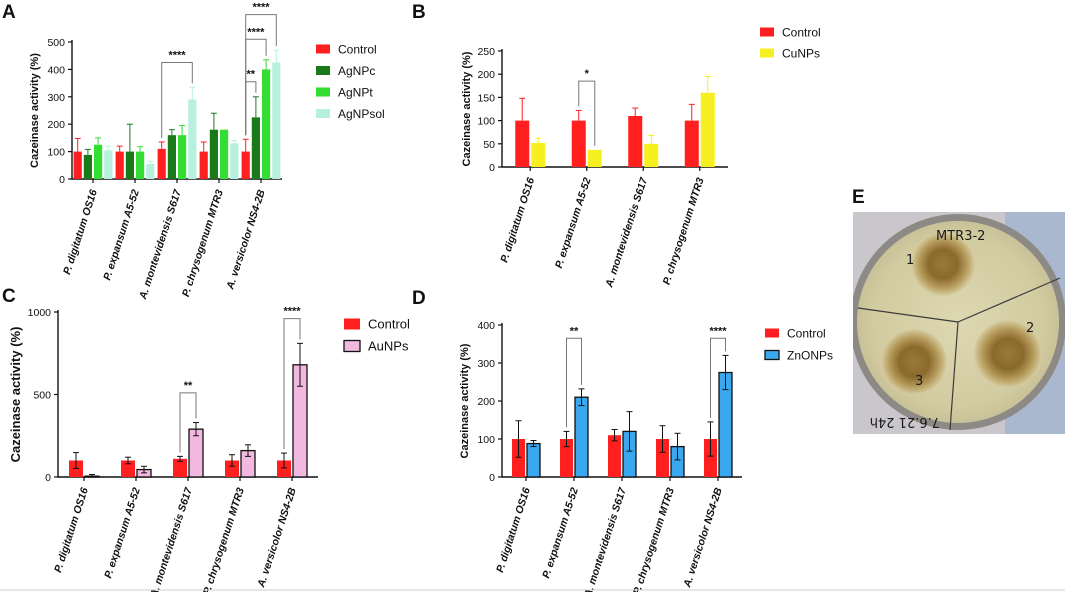  Describe the element at coordinates (486, 98) in the screenshot. I see `y-tick-label: 150` at that location.